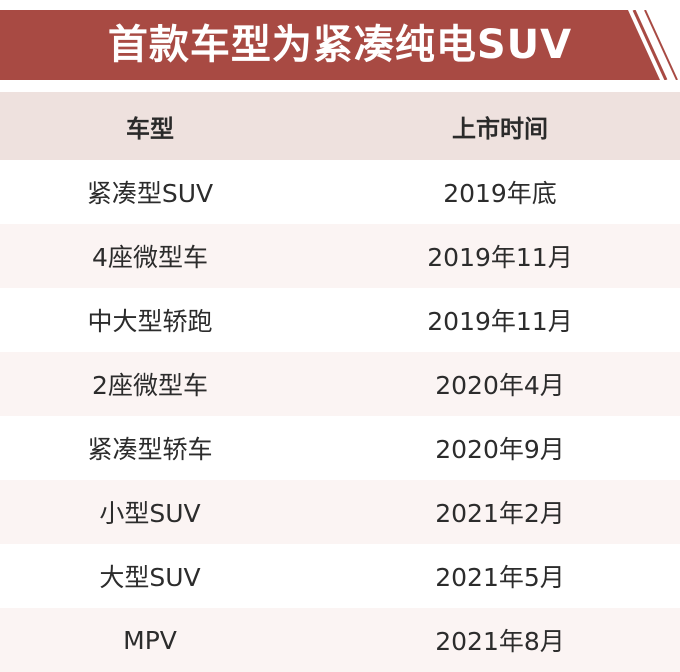 The width and height of the screenshot is (680, 672). I want to click on header-launch: 上市时间, so click(500, 128).